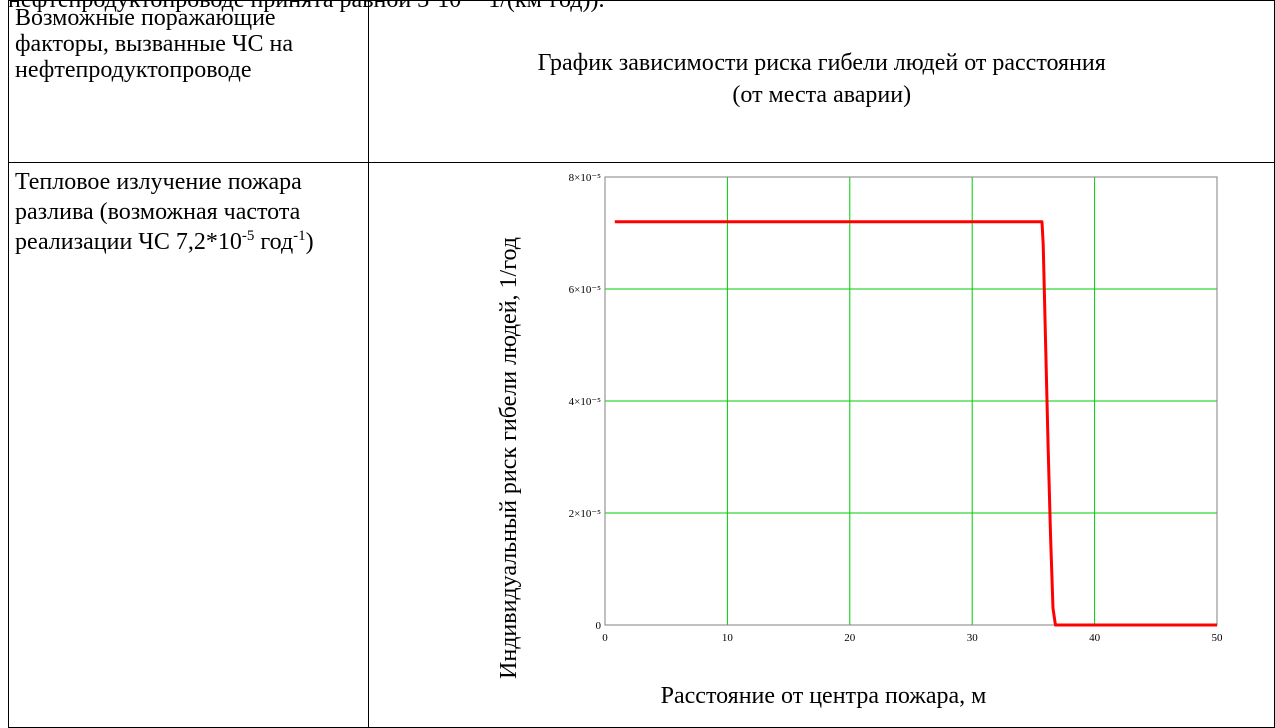 The image size is (1275, 728). Describe the element at coordinates (1096, 638) in the screenshot. I see `x-tick-label: 40` at that location.